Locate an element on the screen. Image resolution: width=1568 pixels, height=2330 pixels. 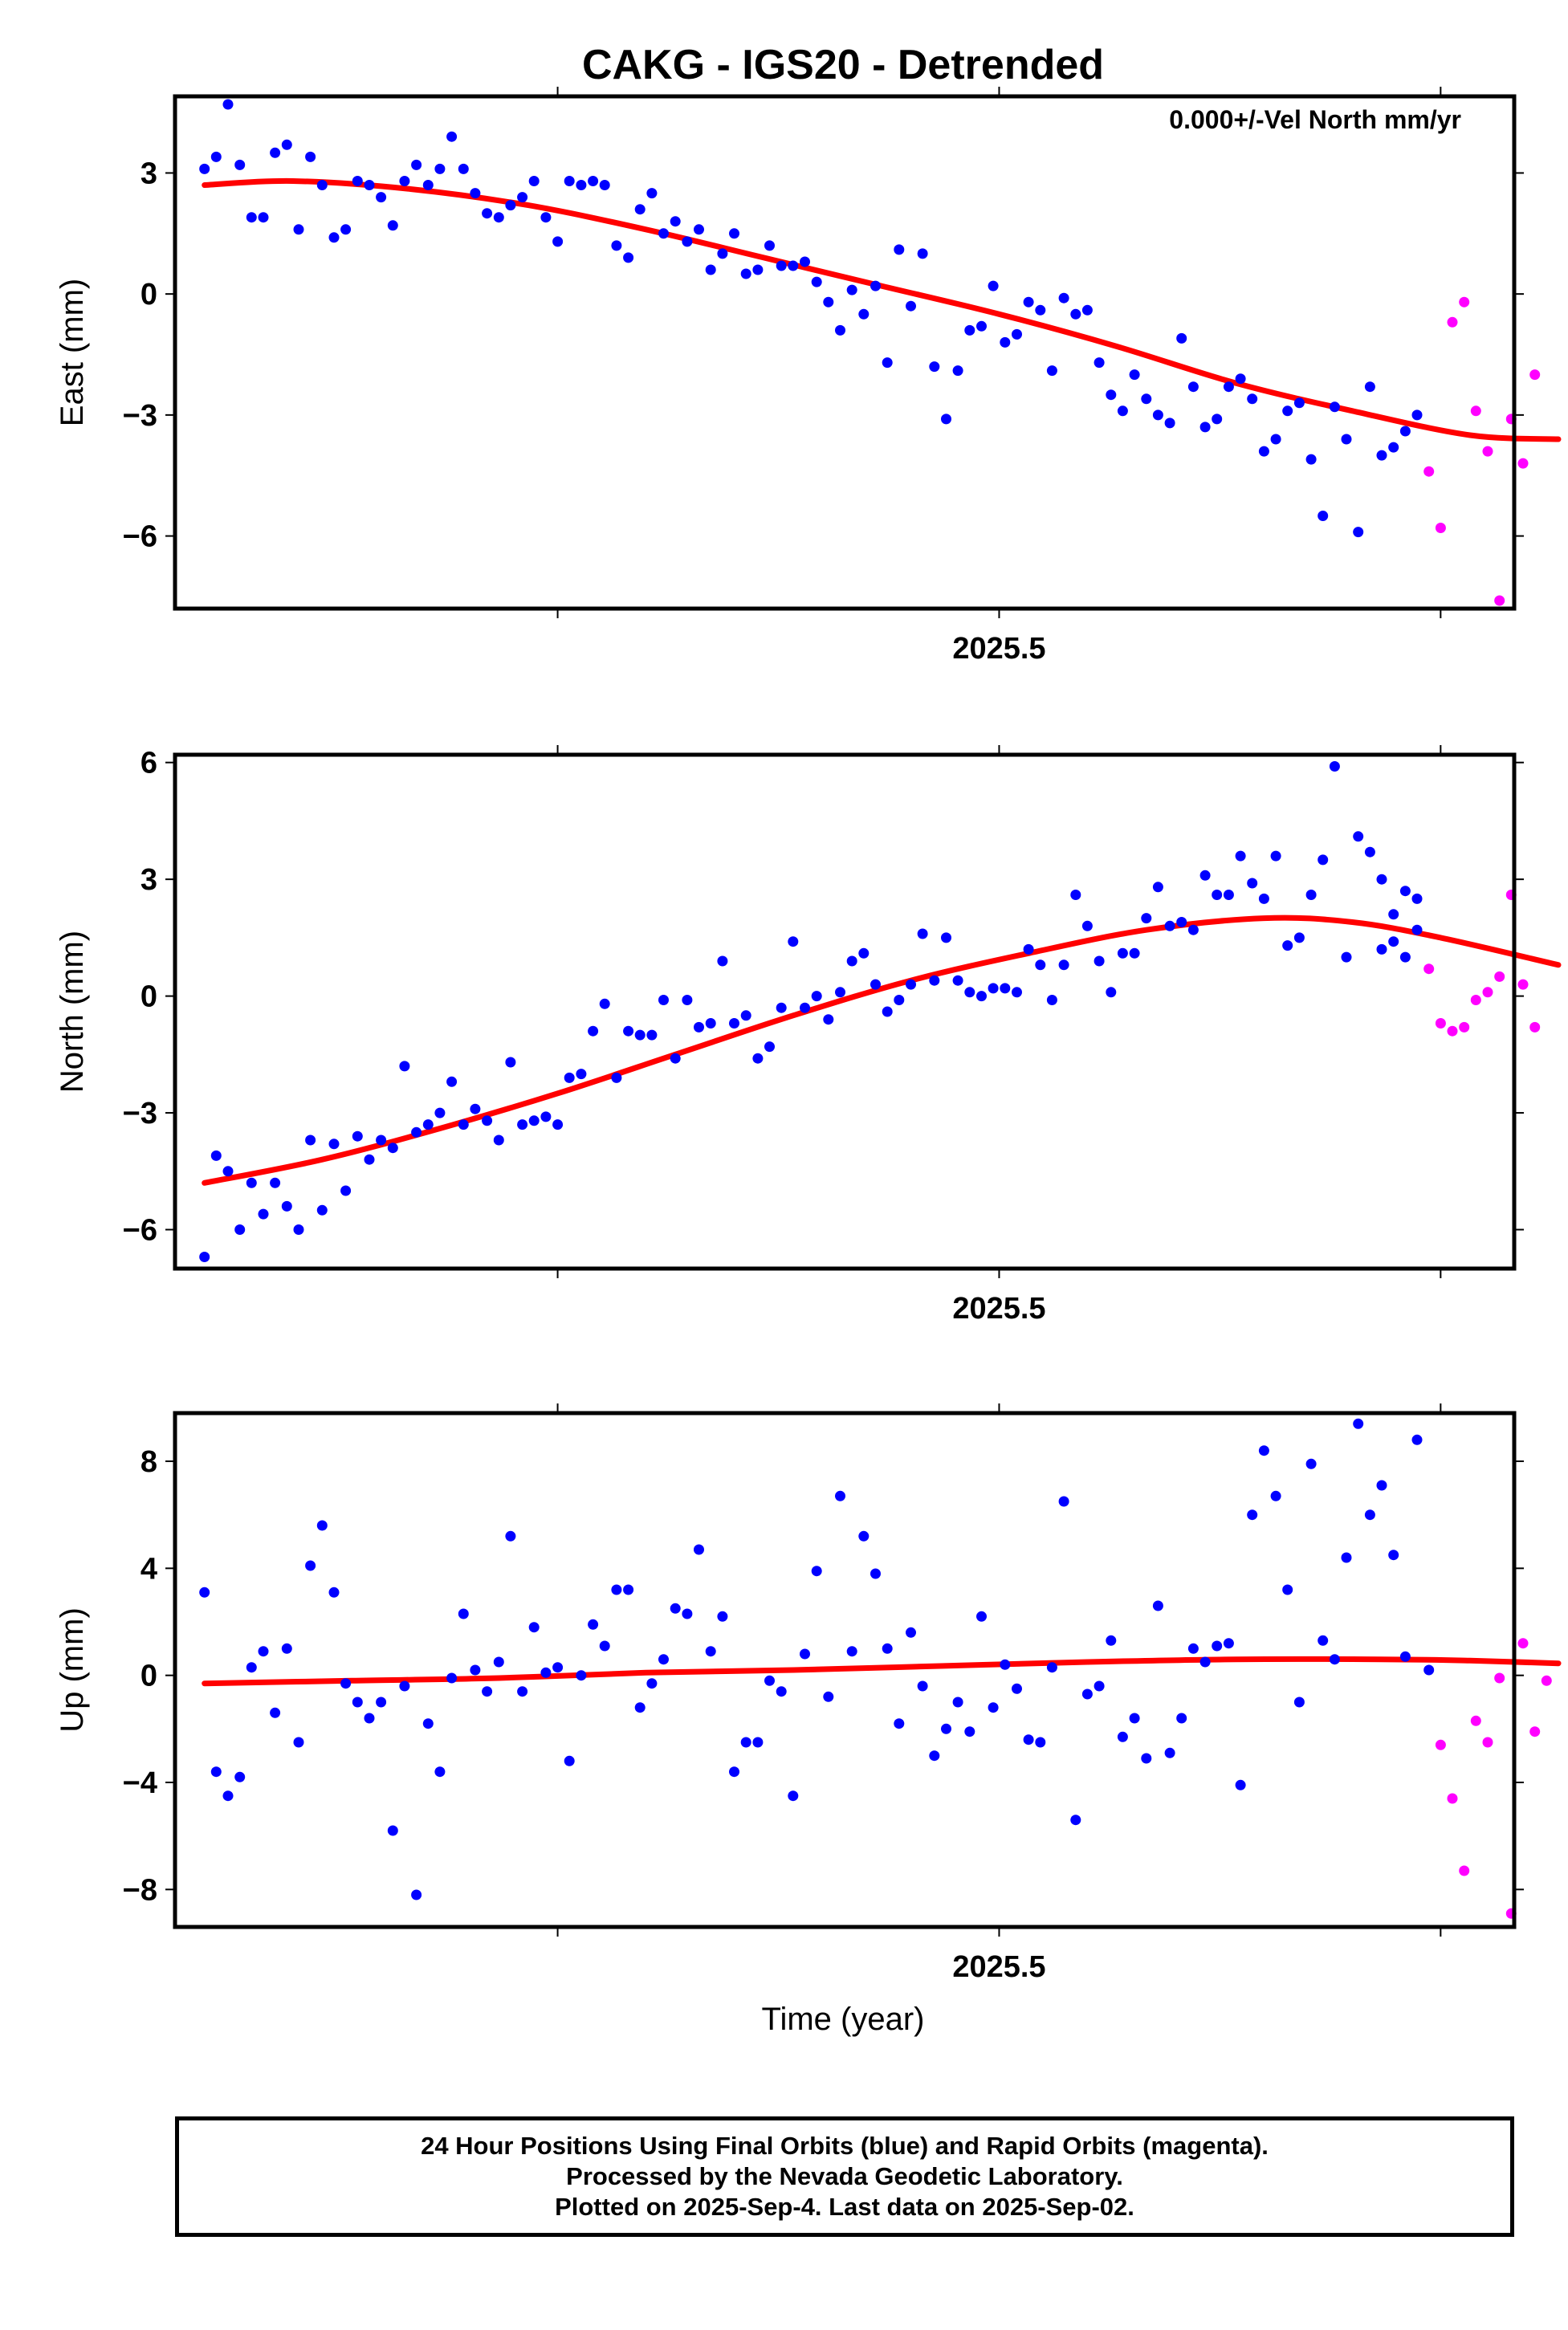
east-xtick-label: 2025.5 is located at coordinates (998, 649).